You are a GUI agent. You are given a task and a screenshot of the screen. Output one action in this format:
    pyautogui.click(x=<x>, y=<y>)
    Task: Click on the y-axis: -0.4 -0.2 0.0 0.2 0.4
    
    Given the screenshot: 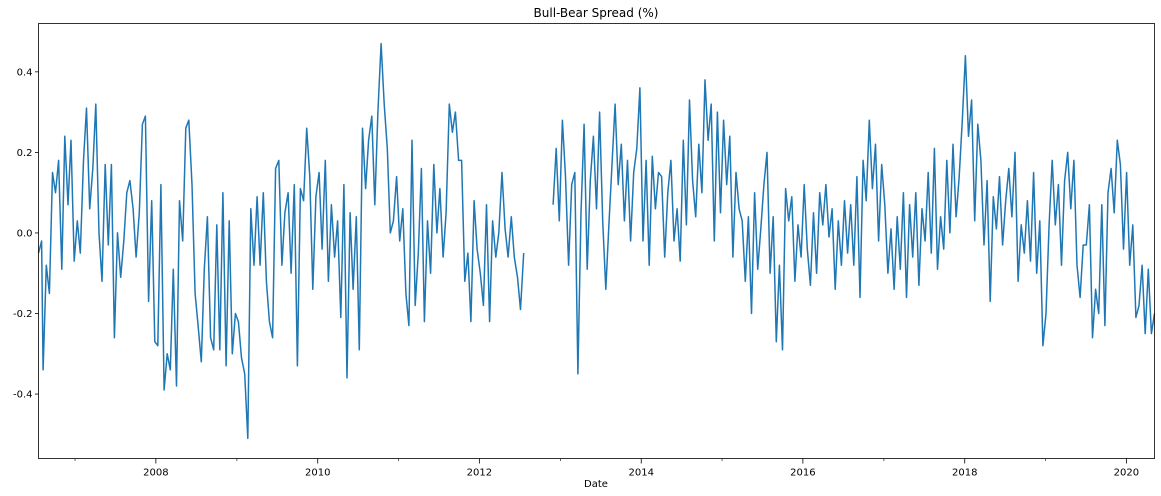 What is the action you would take?
    pyautogui.click(x=26, y=234)
    